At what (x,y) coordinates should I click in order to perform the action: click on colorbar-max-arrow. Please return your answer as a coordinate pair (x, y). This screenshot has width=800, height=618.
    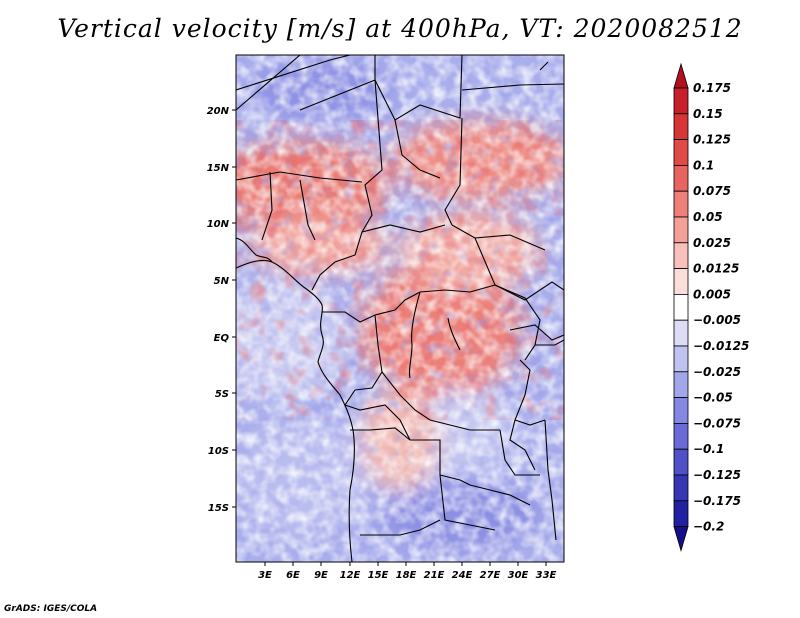
    Looking at the image, I should click on (681, 75).